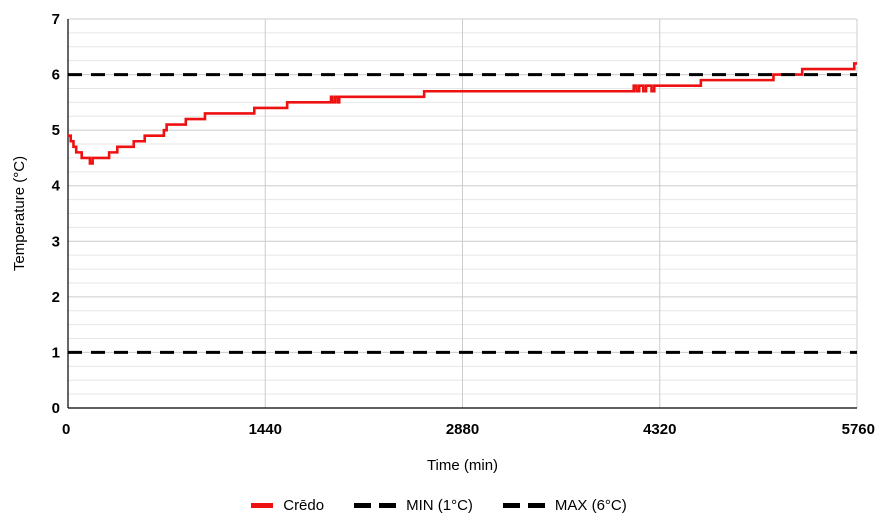  I want to click on y-tick-label: 3, so click(56, 241).